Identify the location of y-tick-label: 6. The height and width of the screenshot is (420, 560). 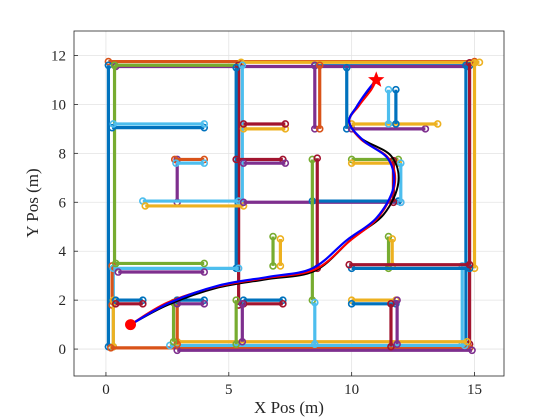
(63, 203).